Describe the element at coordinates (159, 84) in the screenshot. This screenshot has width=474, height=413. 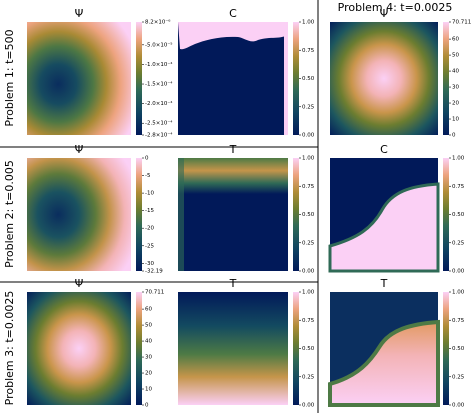
I see `colorbar-tick-label: -1.5×10⁻⁴` at that location.